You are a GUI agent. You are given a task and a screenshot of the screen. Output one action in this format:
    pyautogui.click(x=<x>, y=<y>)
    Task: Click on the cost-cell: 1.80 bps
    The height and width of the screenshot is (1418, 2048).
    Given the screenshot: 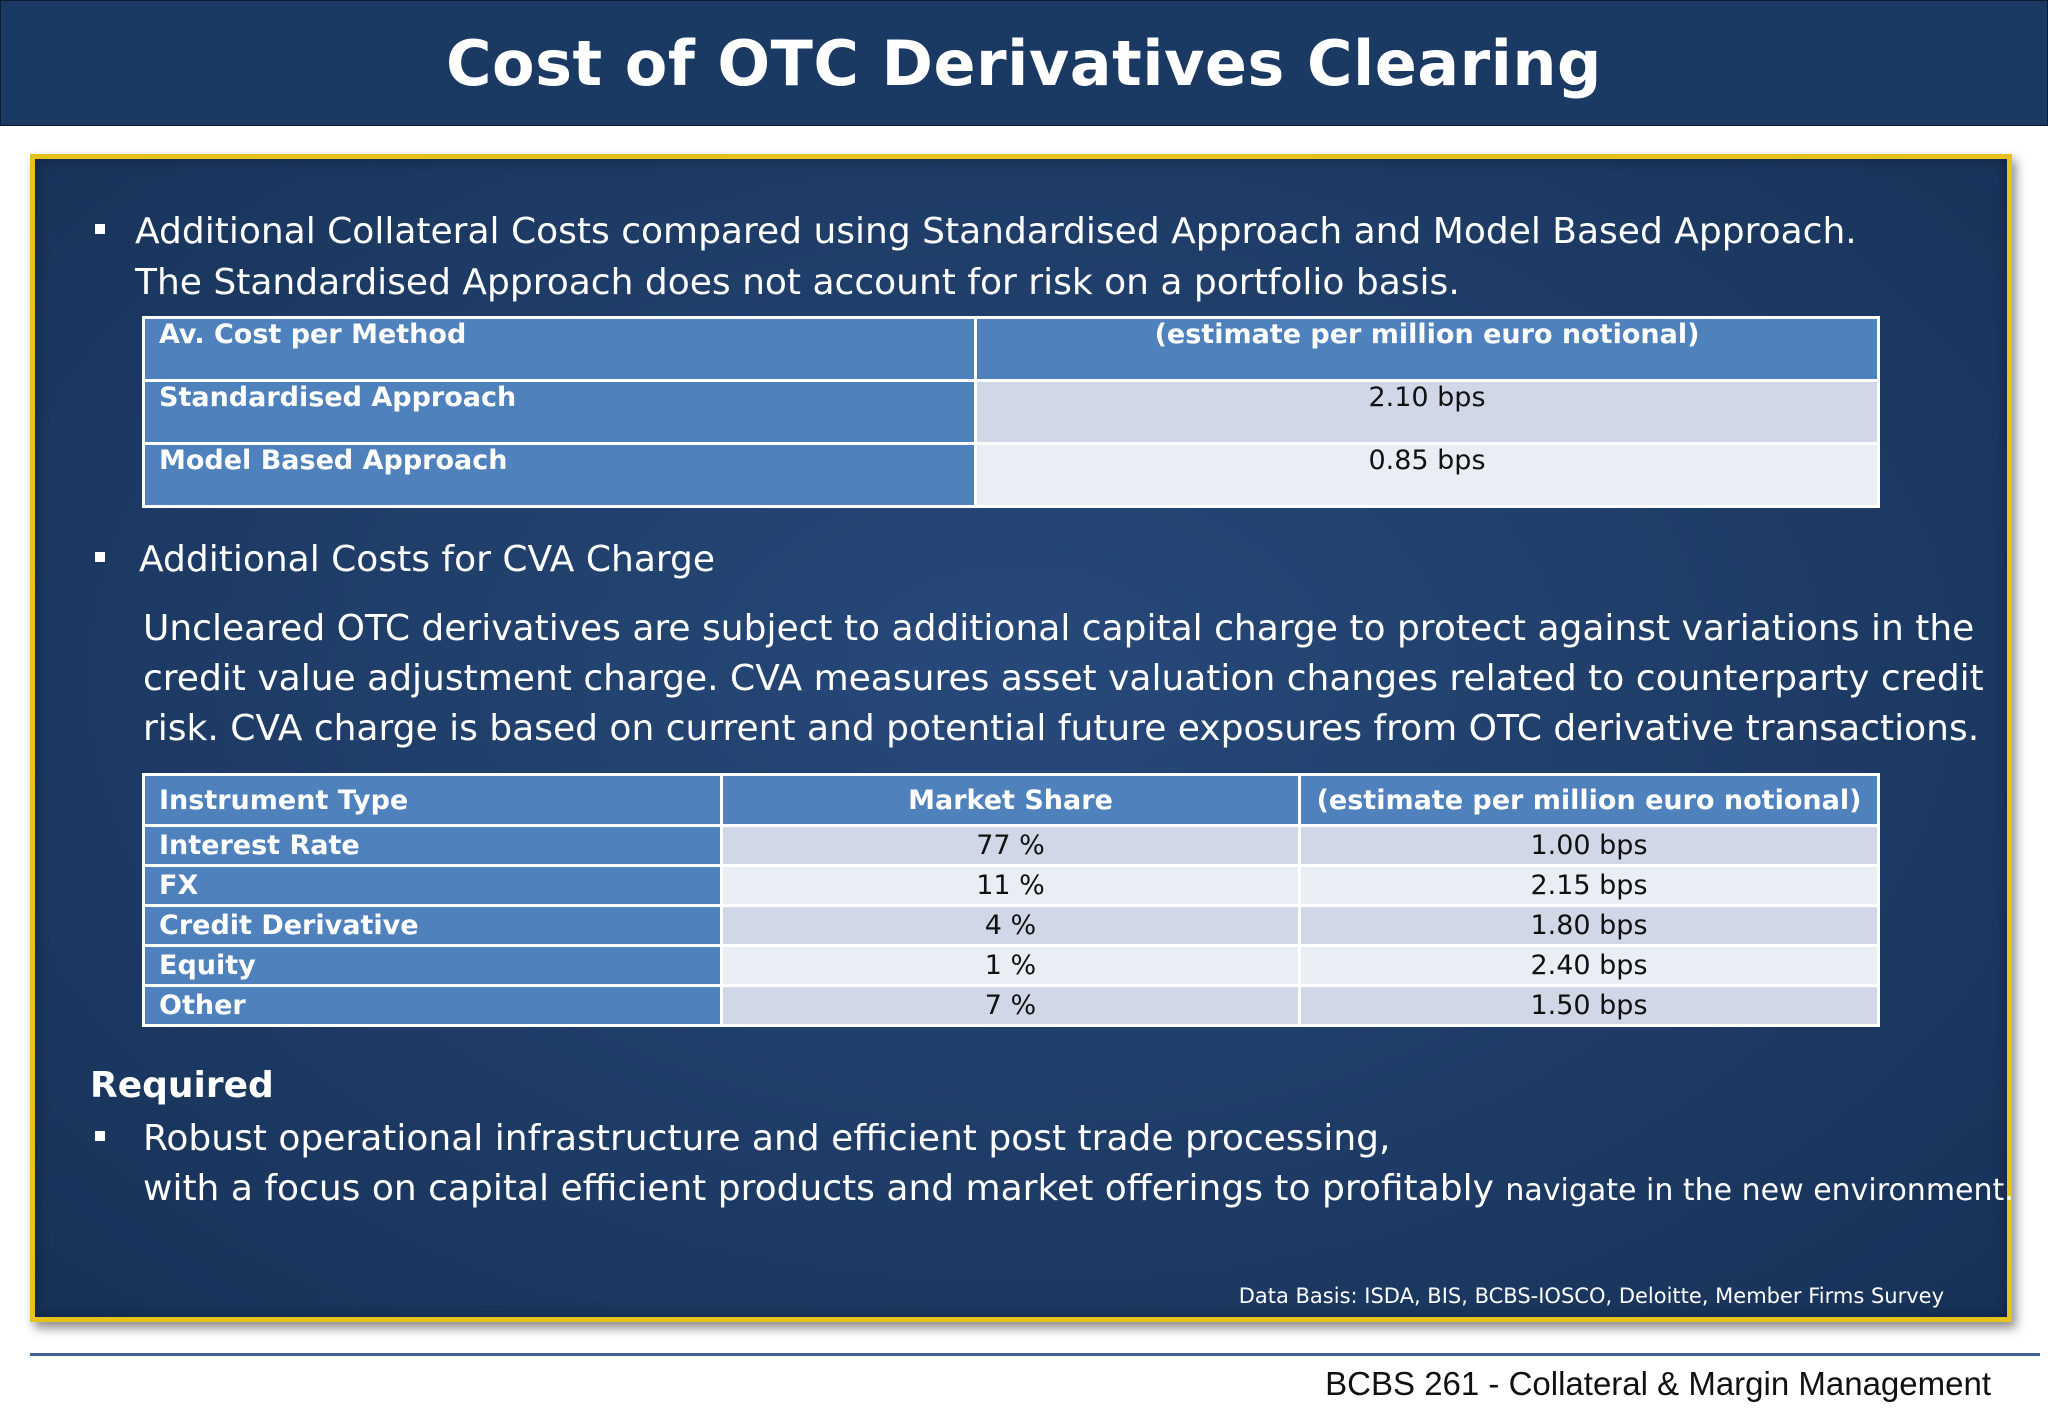 What is the action you would take?
    pyautogui.click(x=1589, y=925)
    